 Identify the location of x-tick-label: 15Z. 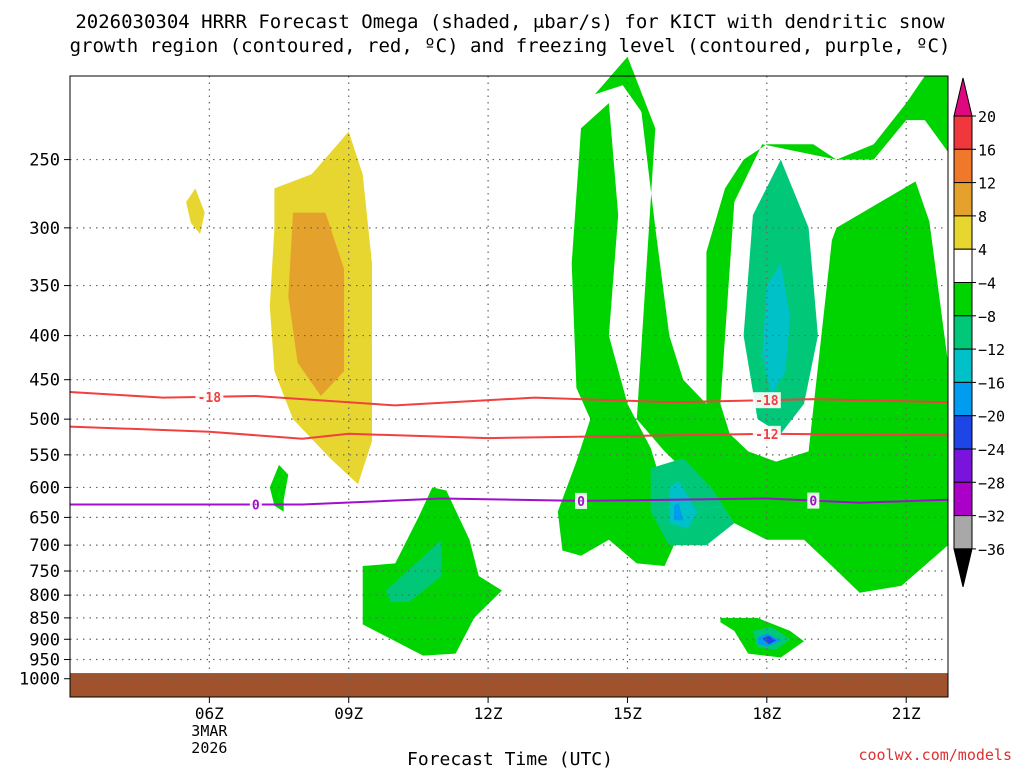
(627, 713).